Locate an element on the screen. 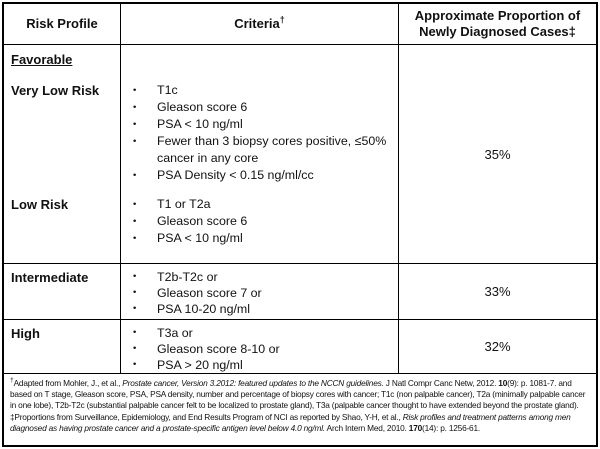  bullet-text: T2b-T2c or is located at coordinates (187, 277).